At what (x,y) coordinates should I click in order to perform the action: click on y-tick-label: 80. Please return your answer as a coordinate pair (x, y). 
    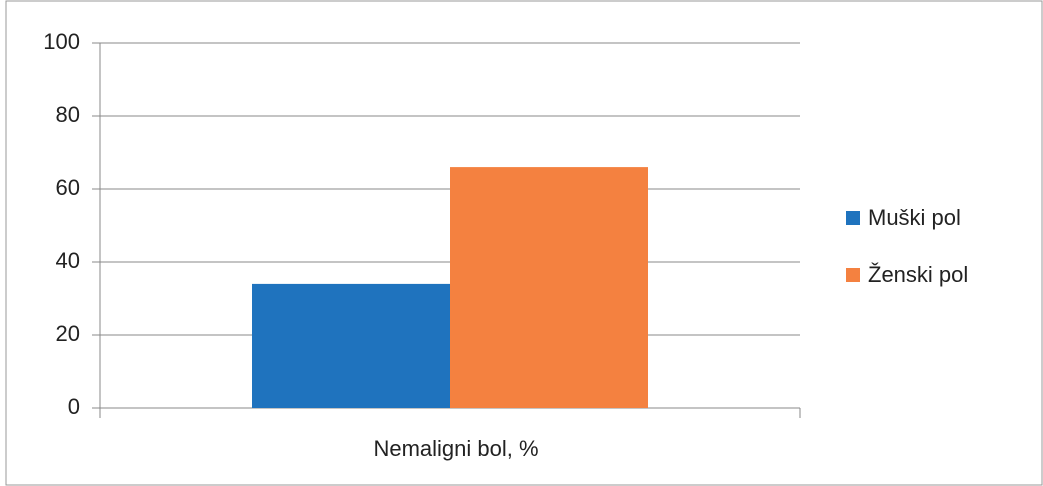
    Looking at the image, I should click on (68, 114).